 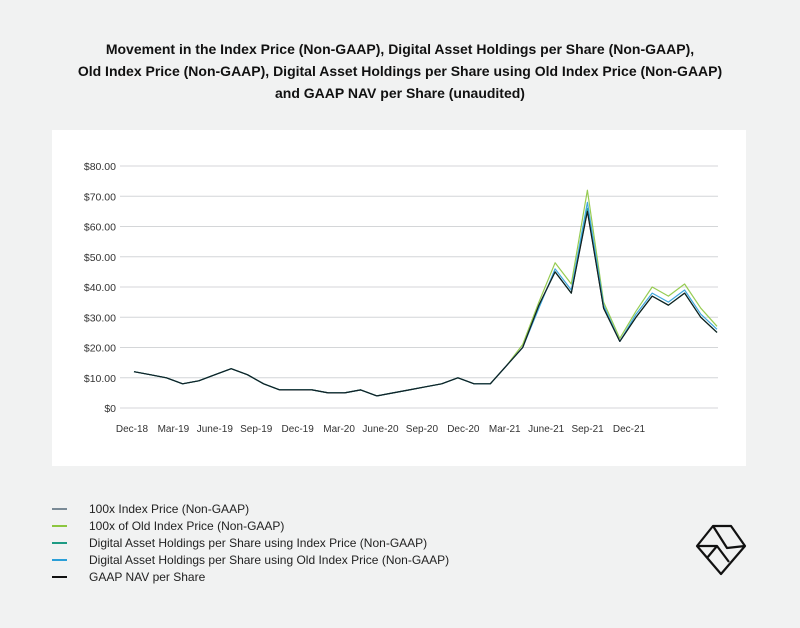 I want to click on x-tick-label: Dec-21, so click(x=629, y=429).